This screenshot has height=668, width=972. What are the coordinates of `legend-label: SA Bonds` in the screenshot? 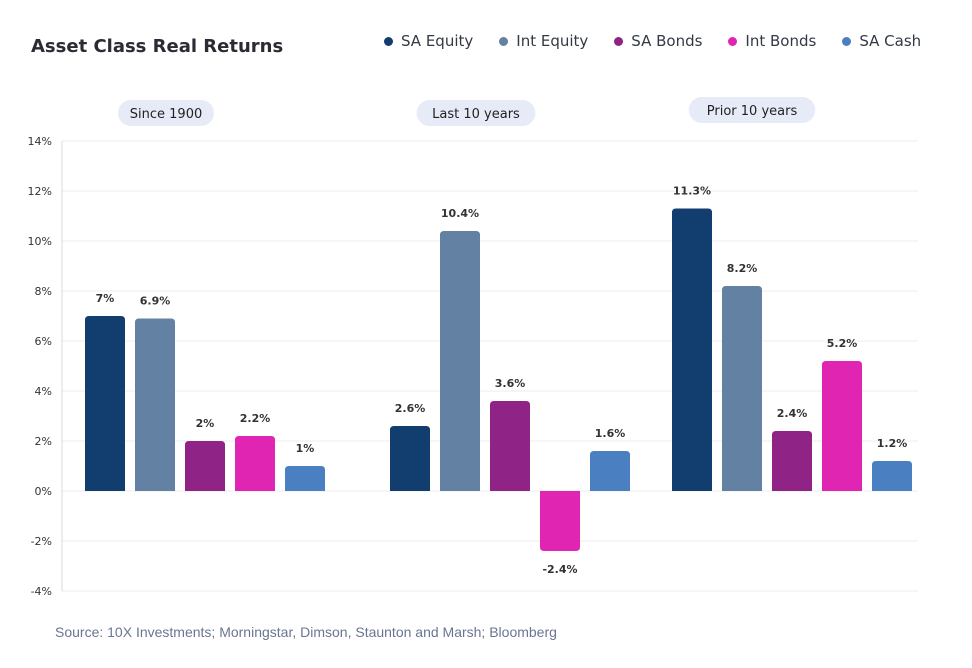 It's located at (667, 41).